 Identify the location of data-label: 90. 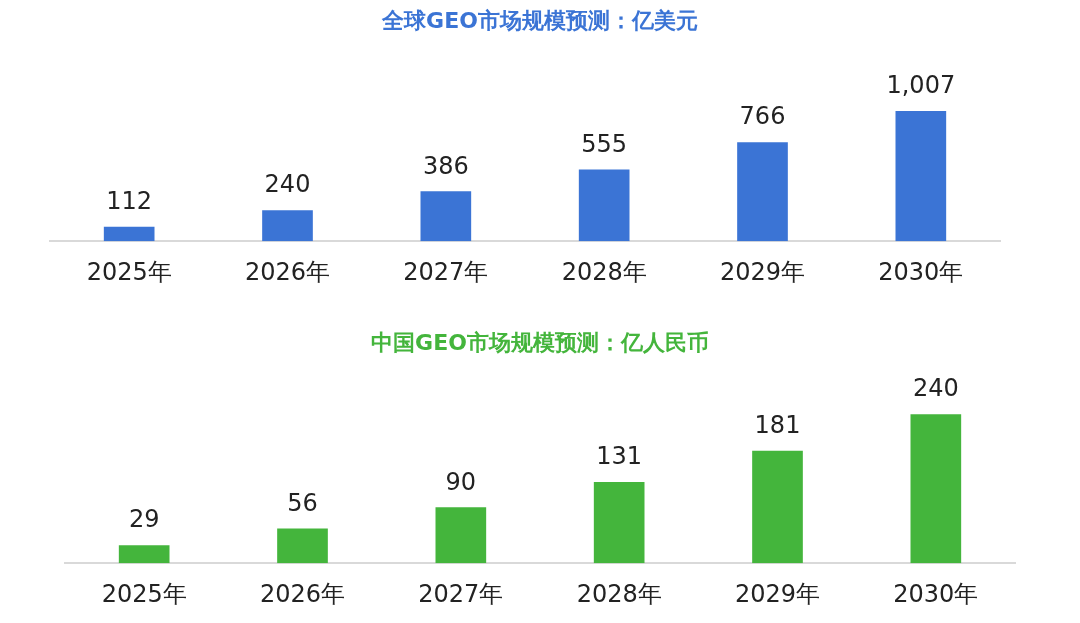
(461, 481).